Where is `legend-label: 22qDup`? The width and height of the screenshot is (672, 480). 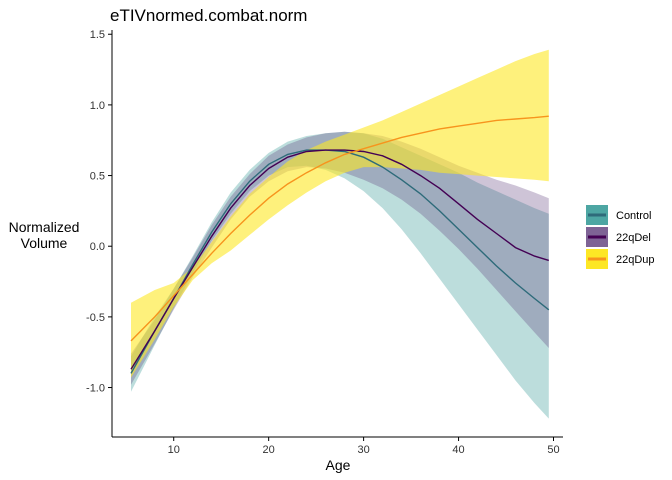
legend-label: 22qDup is located at coordinates (635, 260).